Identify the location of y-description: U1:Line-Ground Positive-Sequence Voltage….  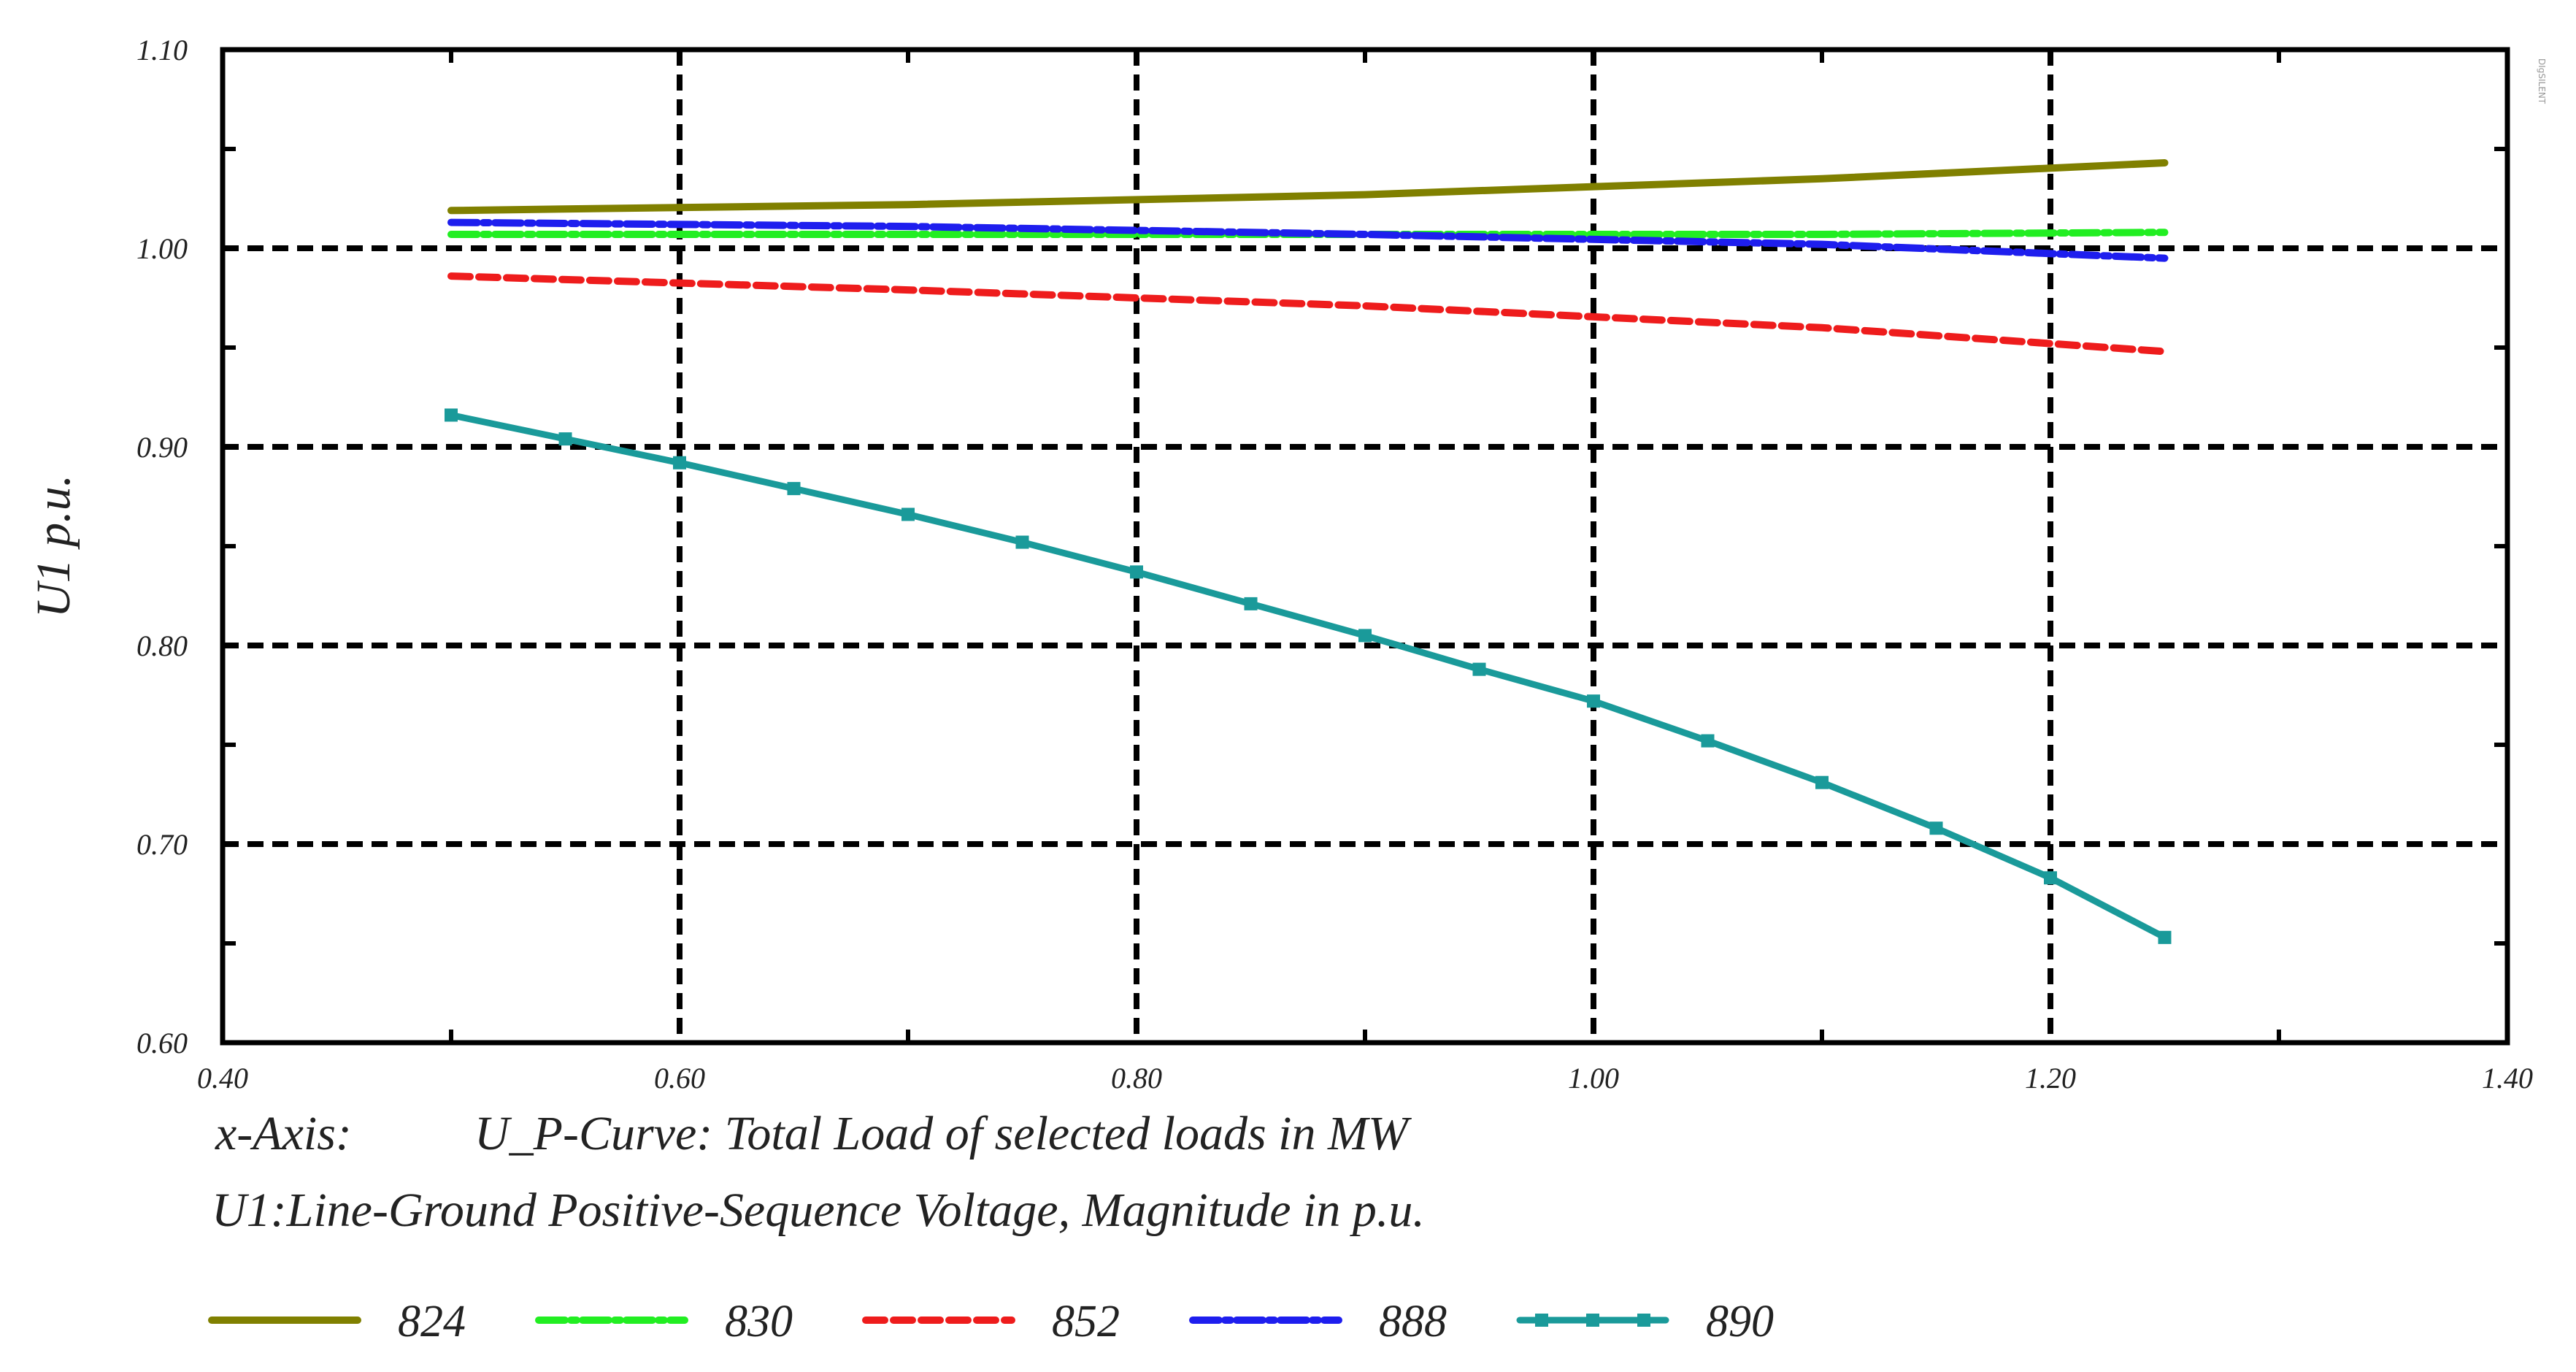
(818, 1210).